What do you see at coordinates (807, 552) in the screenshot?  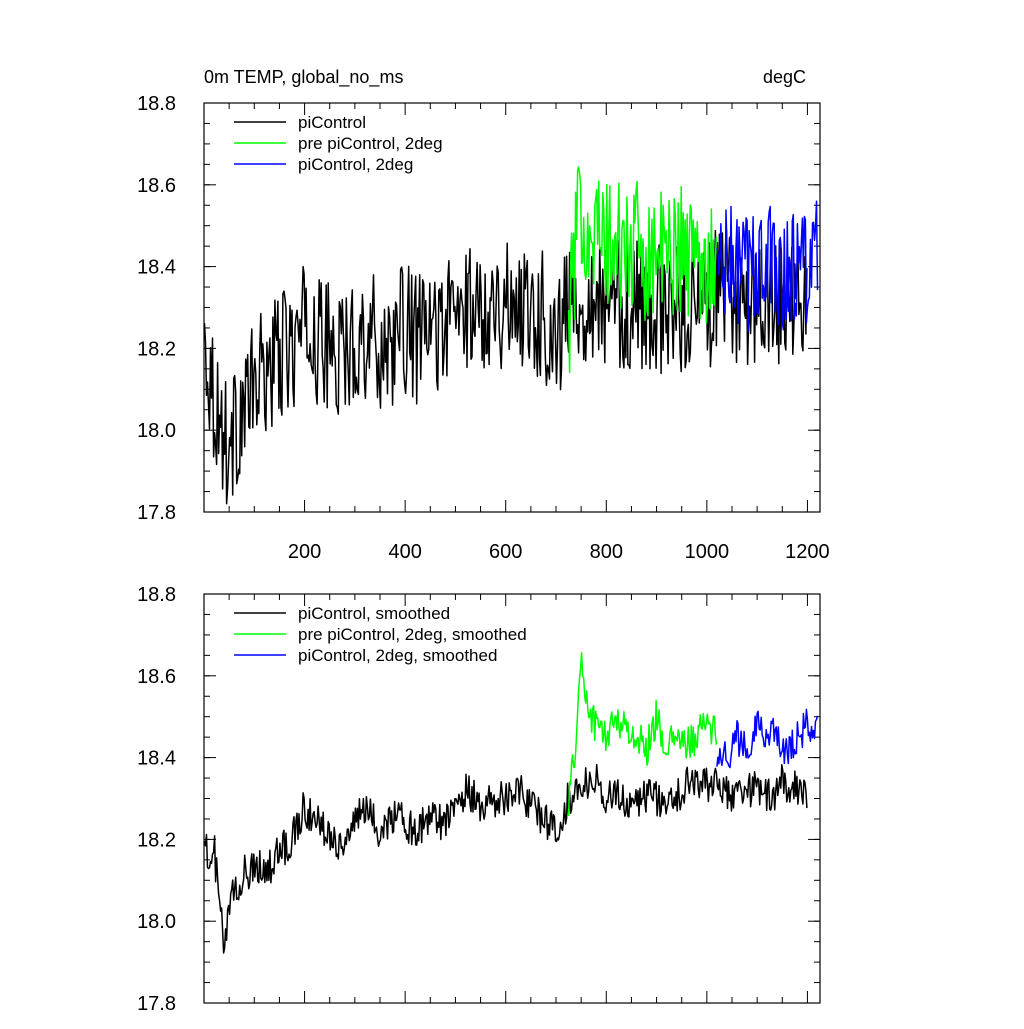 I see `chart1-xtick-label: 1200` at bounding box center [807, 552].